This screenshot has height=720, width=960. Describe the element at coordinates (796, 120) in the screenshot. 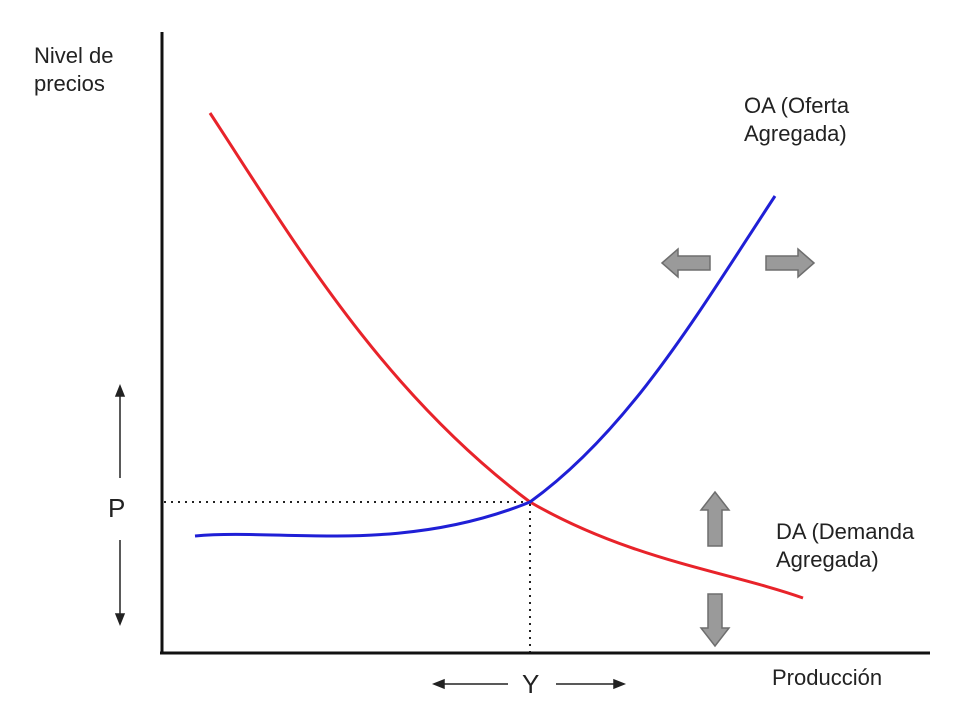

I see `oa-curve-label: OA (Oferta Agregada)` at that location.